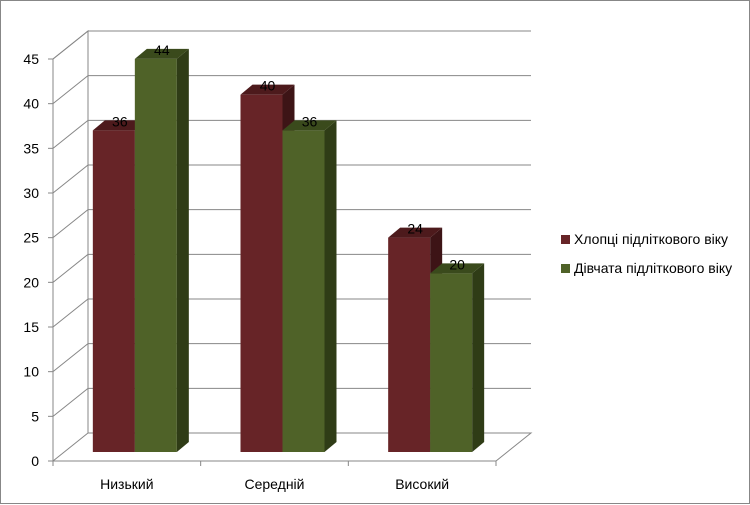  Describe the element at coordinates (422, 484) in the screenshot. I see `x-category-label: Високий` at that location.